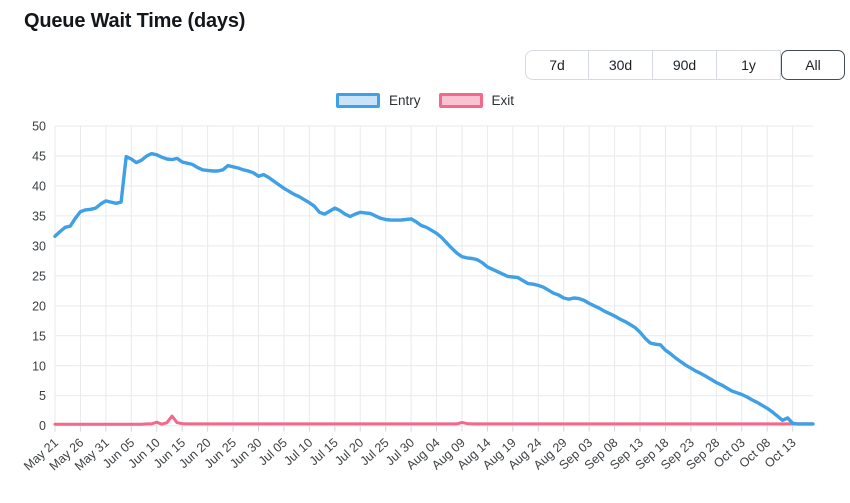  Describe the element at coordinates (42, 396) in the screenshot. I see `svg-text: 5` at that location.